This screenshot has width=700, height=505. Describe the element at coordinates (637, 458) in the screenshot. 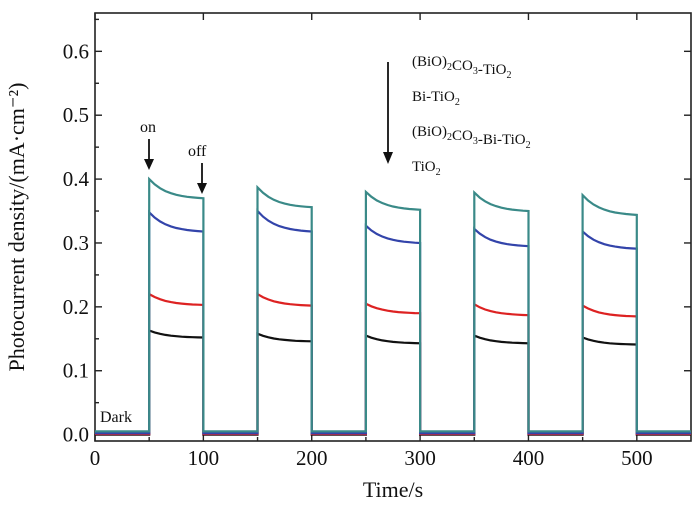

I see `x-tick-label: 500` at that location.